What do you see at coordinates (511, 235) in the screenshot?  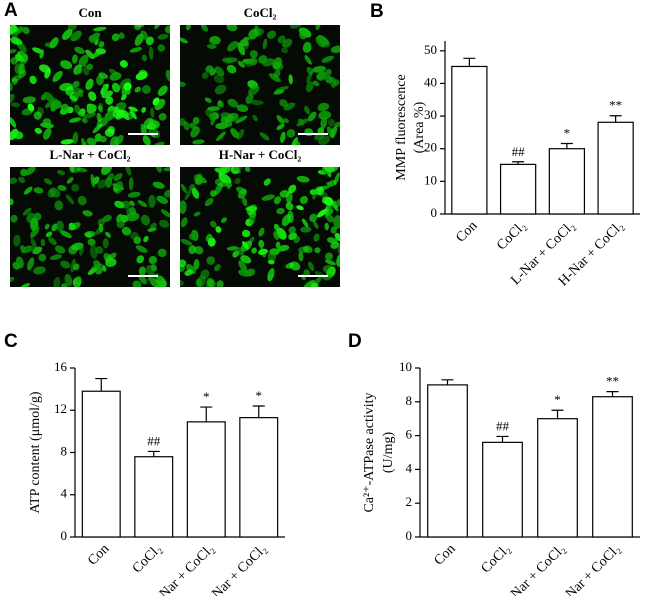 I see `x-tick-label: CoCl₂` at bounding box center [511, 235].